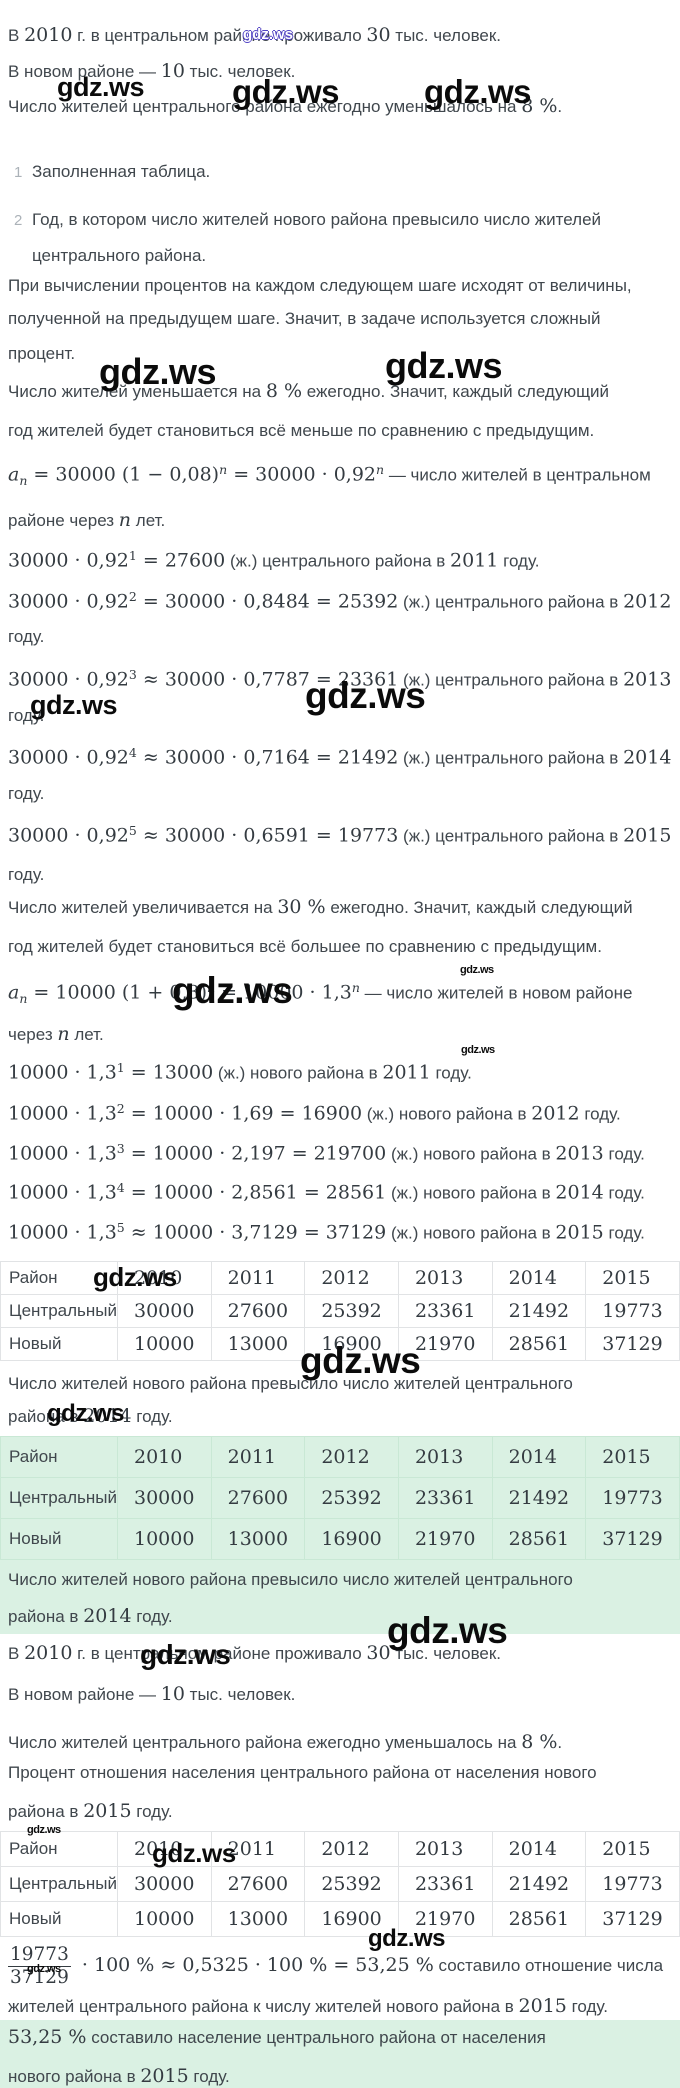  What do you see at coordinates (132, 830) in the screenshot?
I see `math-segment: 5` at bounding box center [132, 830].